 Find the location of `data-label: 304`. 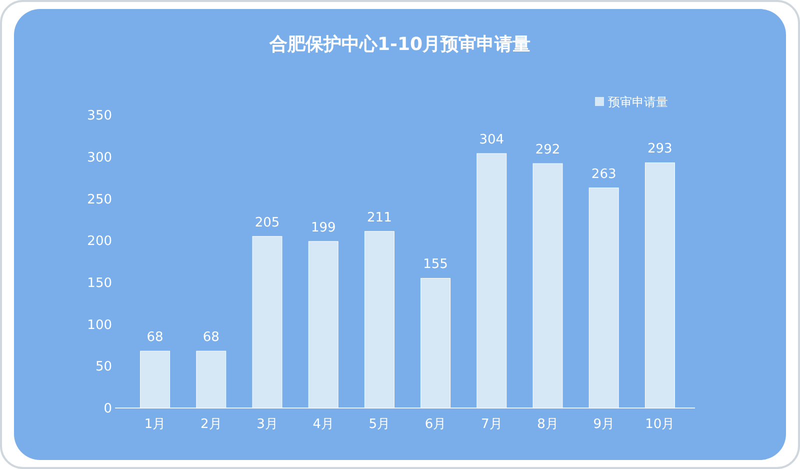

data-label: 304 is located at coordinates (491, 140).